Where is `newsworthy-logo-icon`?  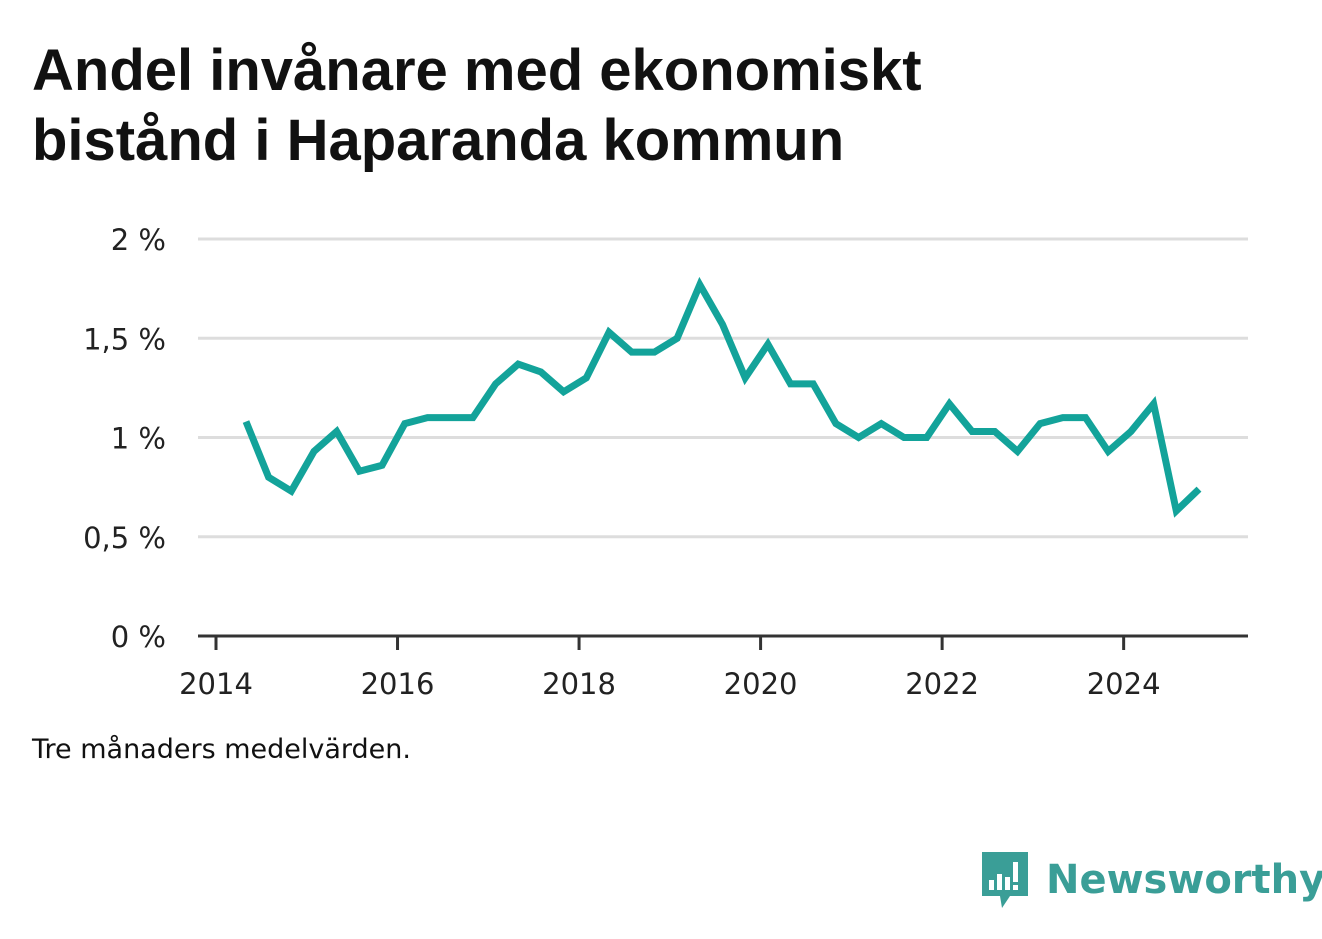 newsworthy-logo-icon is located at coordinates (1005, 880).